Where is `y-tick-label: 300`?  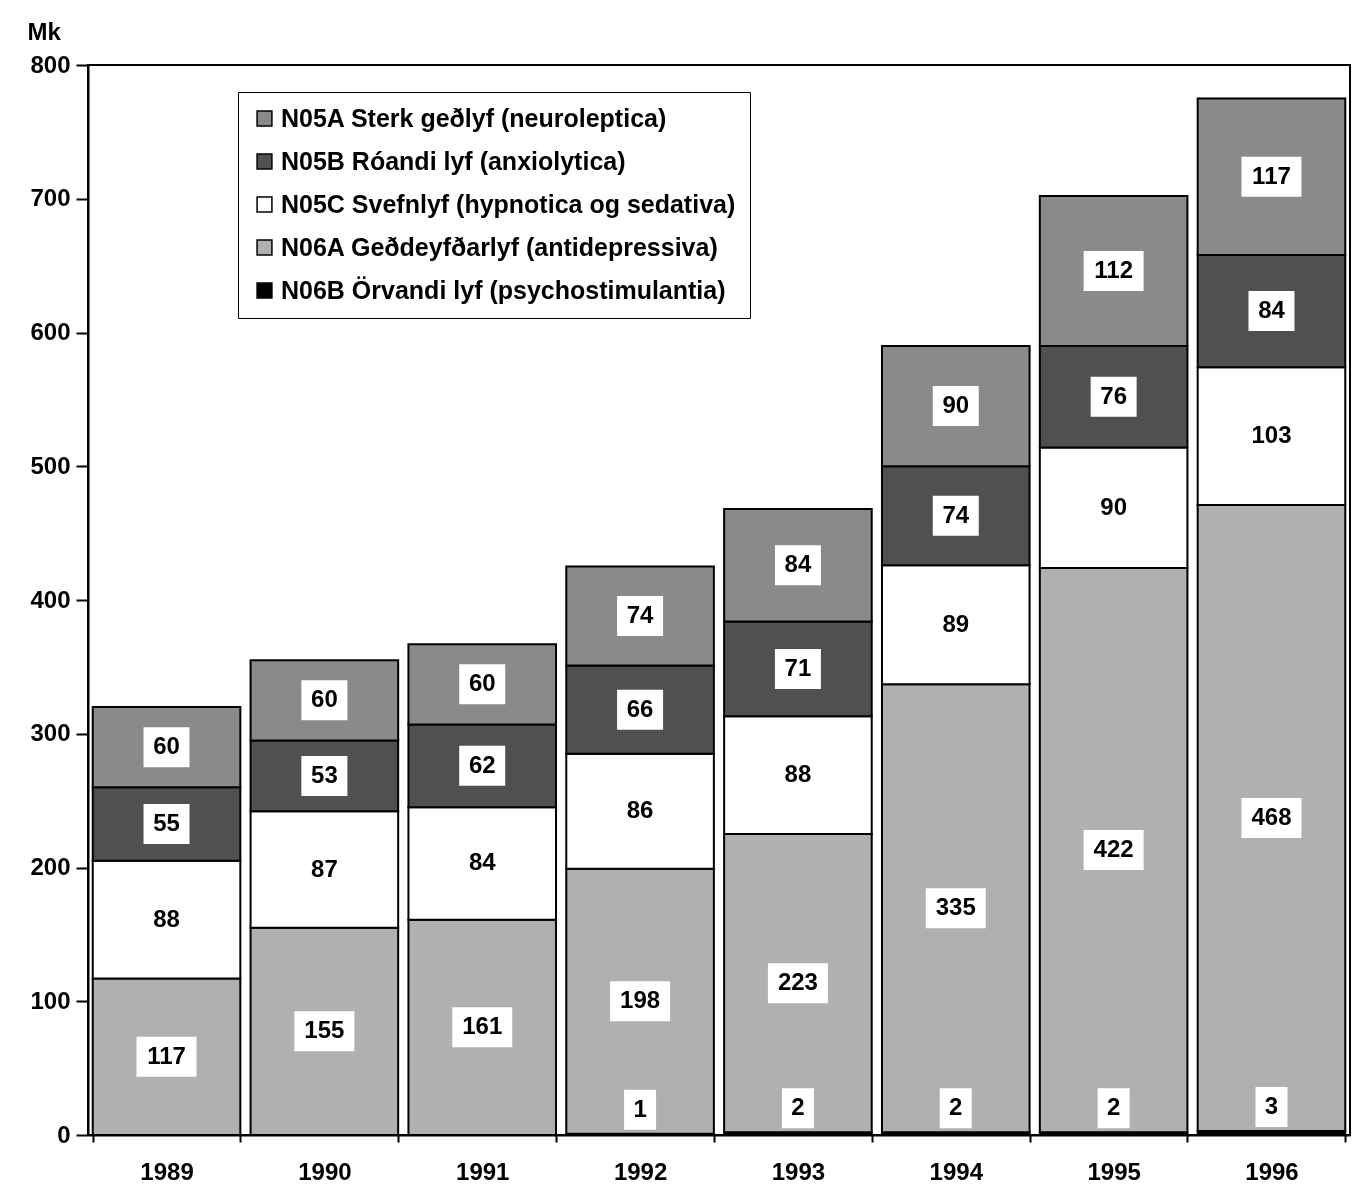 y-tick-label: 300 is located at coordinates (50, 733).